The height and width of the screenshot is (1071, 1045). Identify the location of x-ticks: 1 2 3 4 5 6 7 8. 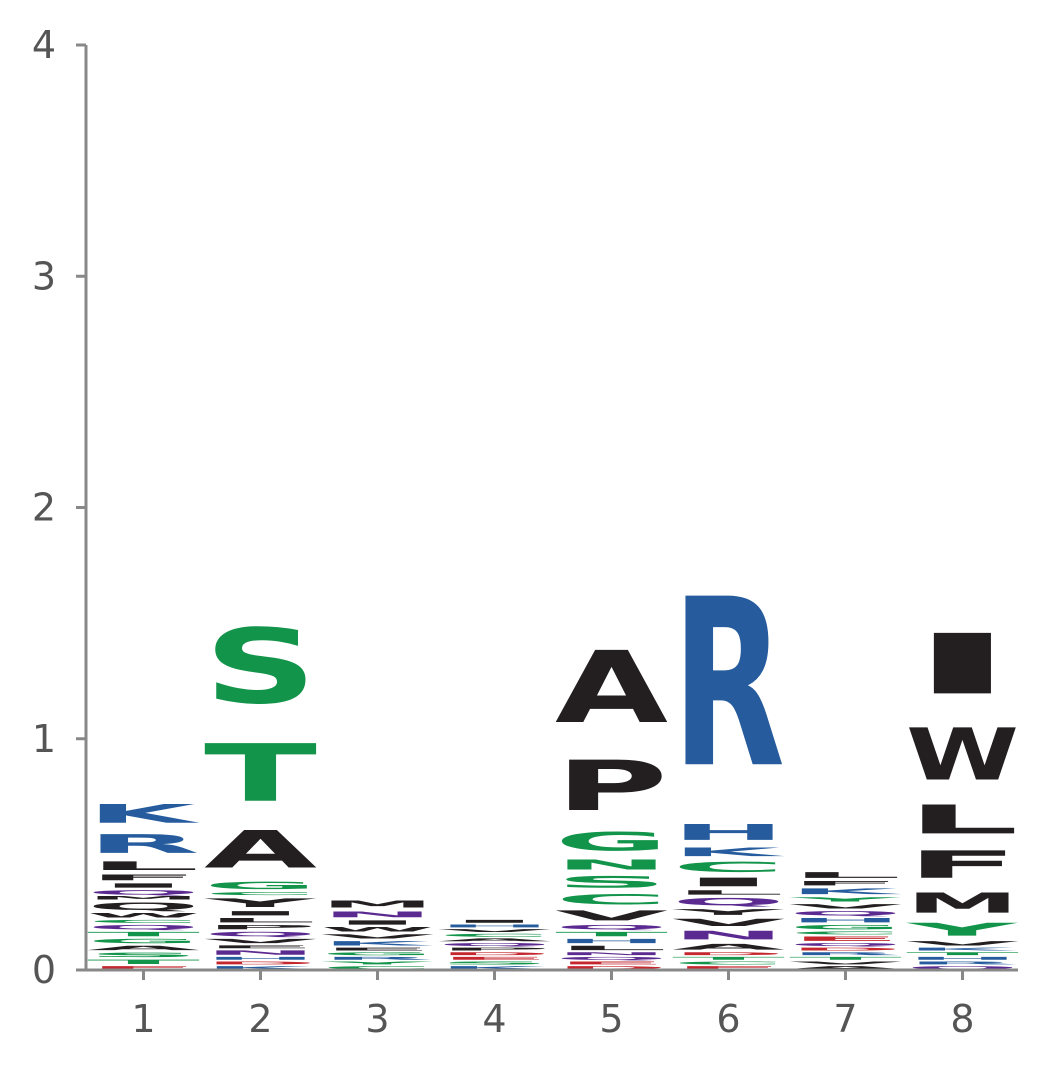
(553, 1005).